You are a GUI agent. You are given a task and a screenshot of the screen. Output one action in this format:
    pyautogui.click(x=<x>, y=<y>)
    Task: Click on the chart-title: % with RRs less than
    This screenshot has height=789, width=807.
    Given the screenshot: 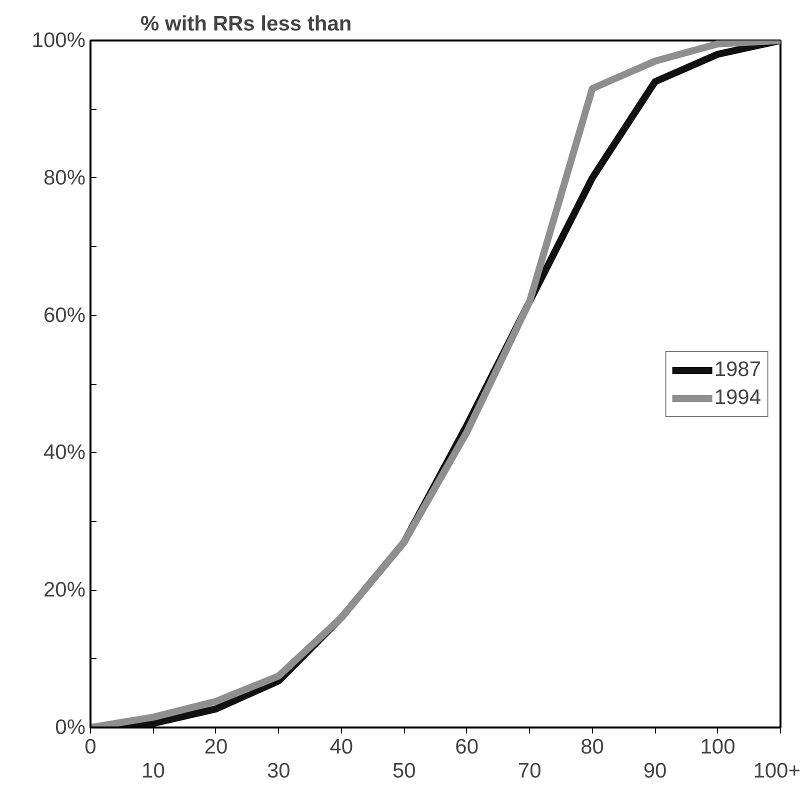 What is the action you would take?
    pyautogui.click(x=246, y=24)
    